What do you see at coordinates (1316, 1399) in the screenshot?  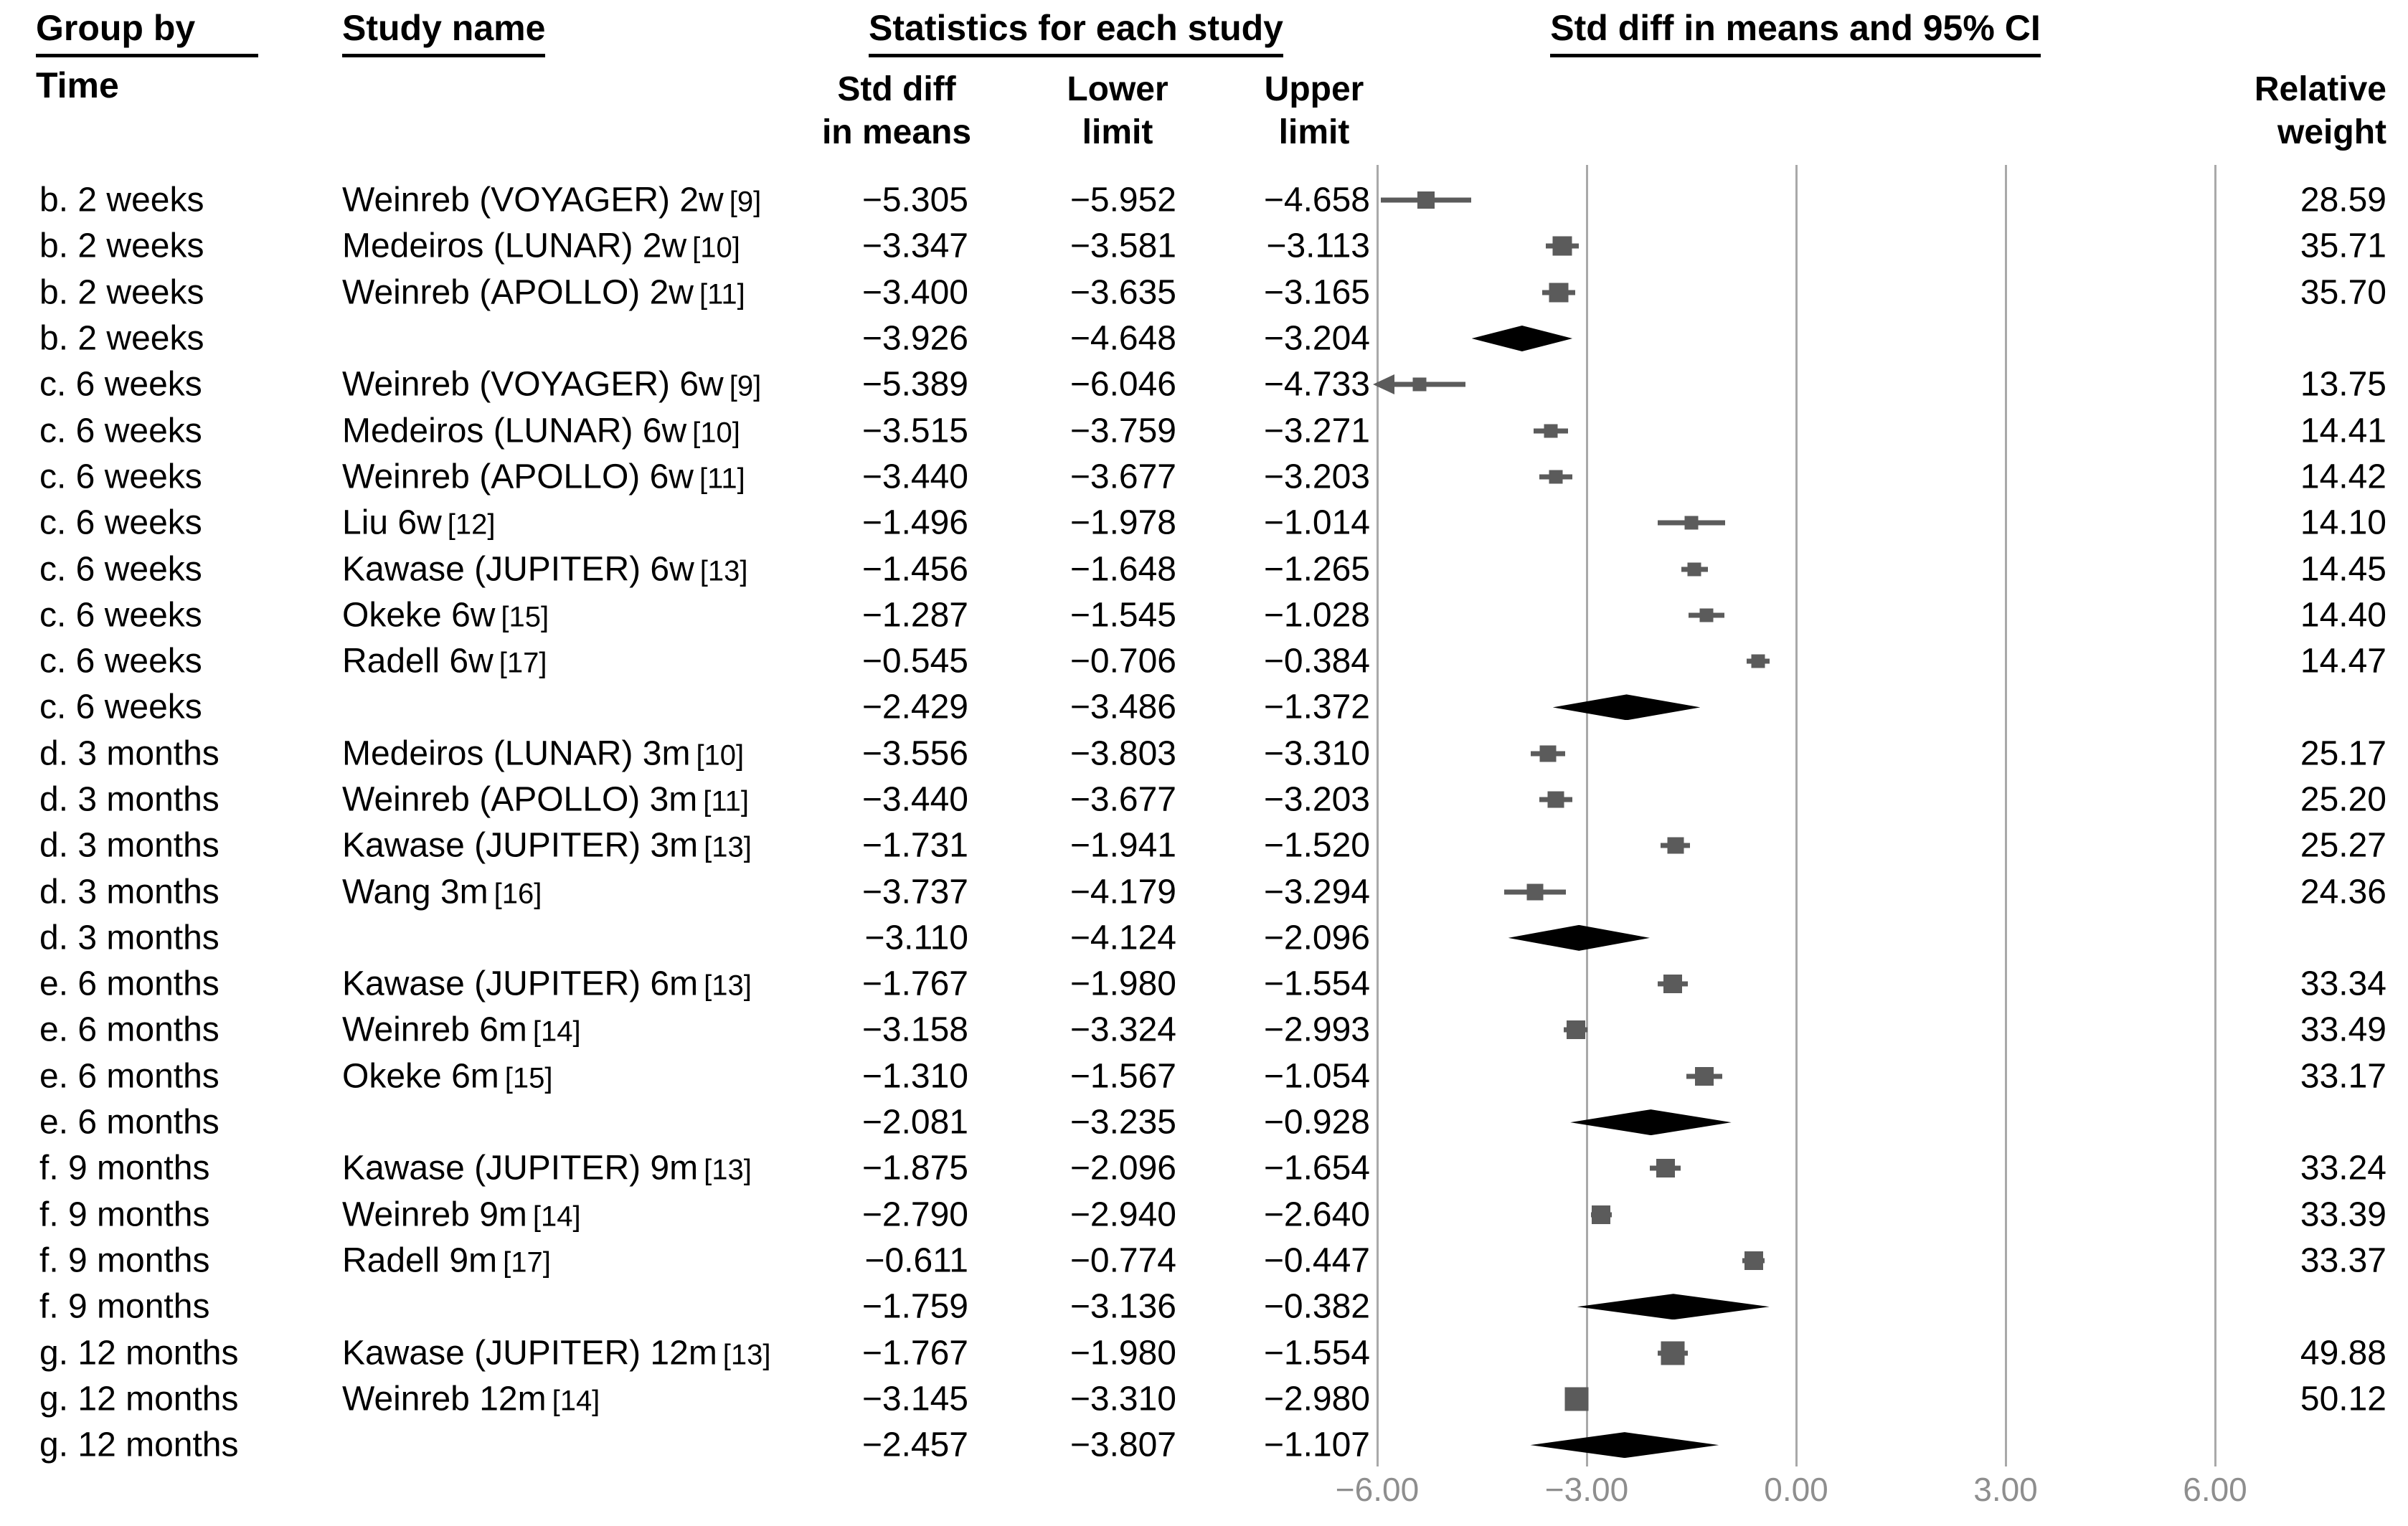 I see `upper-limit-value: −2.980` at bounding box center [1316, 1399].